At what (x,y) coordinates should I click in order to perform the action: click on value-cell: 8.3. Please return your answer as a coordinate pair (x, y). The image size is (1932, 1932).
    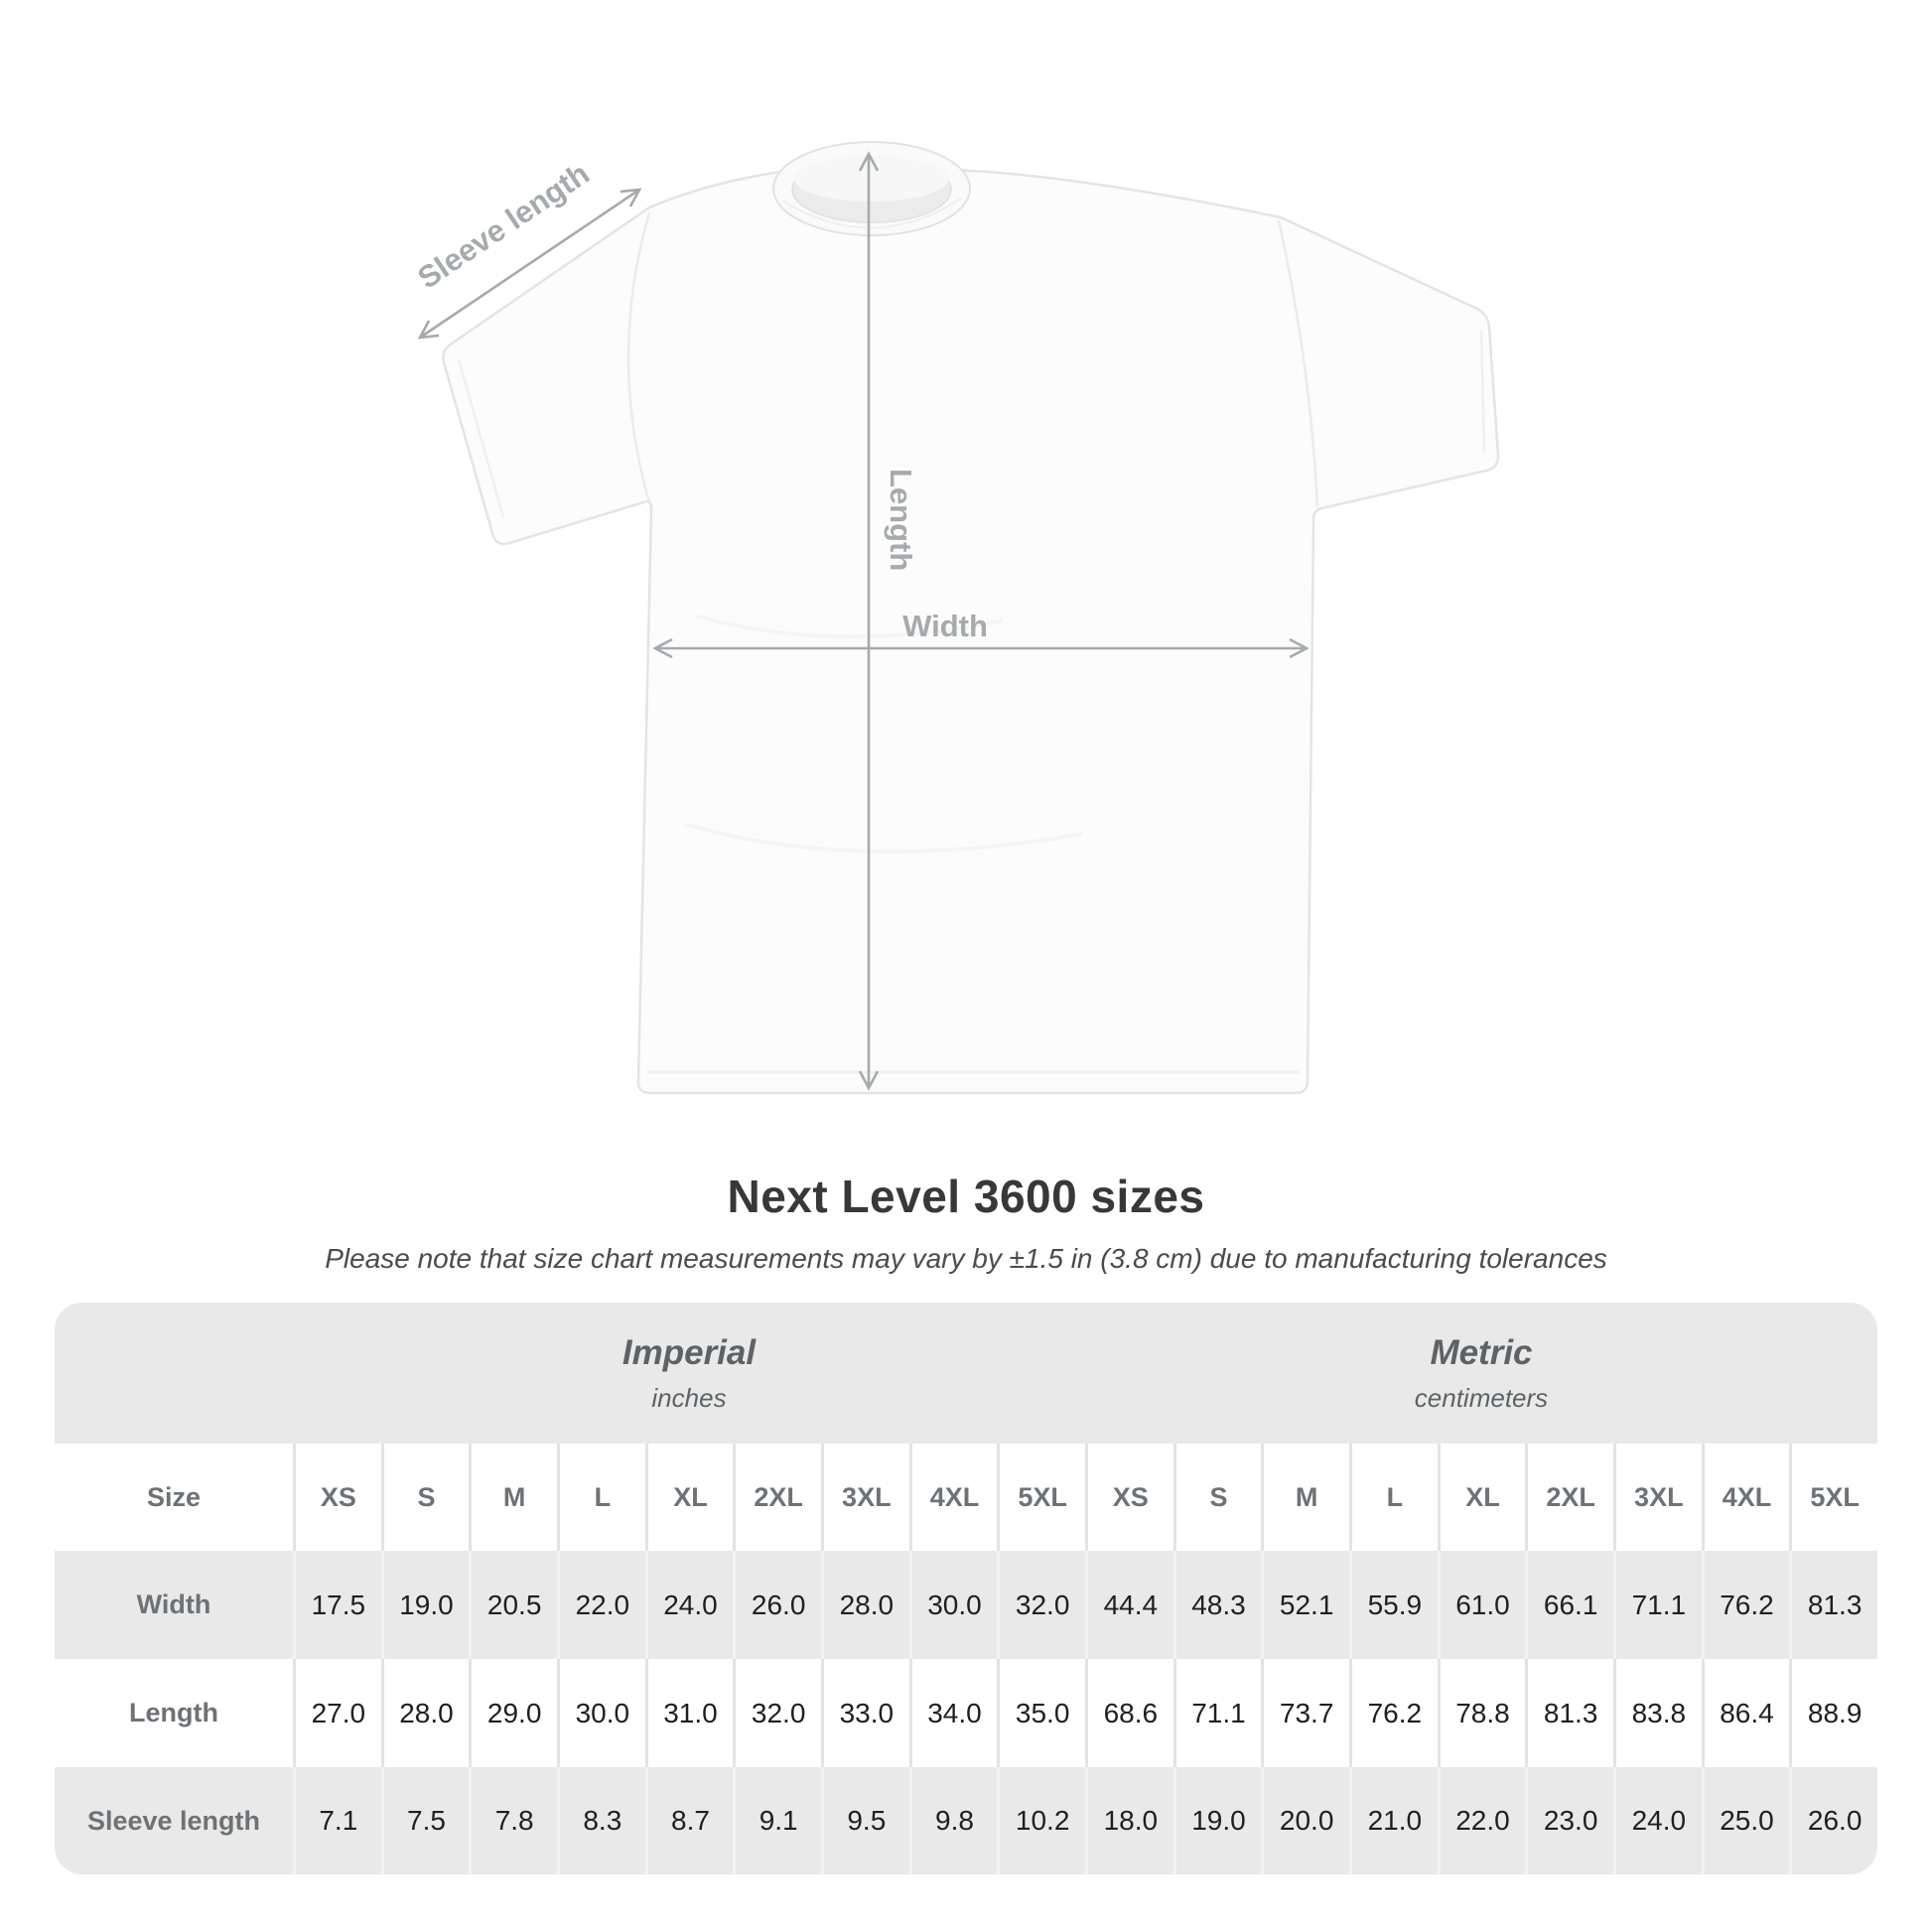
    Looking at the image, I should click on (601, 1820).